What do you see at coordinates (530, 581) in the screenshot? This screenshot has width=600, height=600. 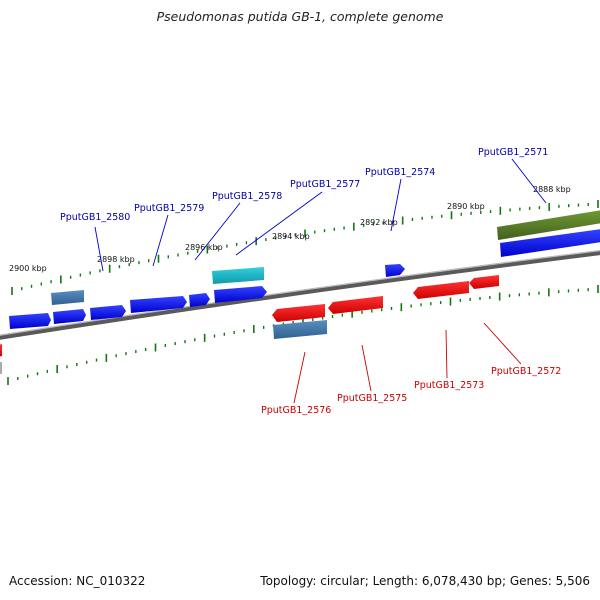 I see `genes-label: Genes:` at bounding box center [530, 581].